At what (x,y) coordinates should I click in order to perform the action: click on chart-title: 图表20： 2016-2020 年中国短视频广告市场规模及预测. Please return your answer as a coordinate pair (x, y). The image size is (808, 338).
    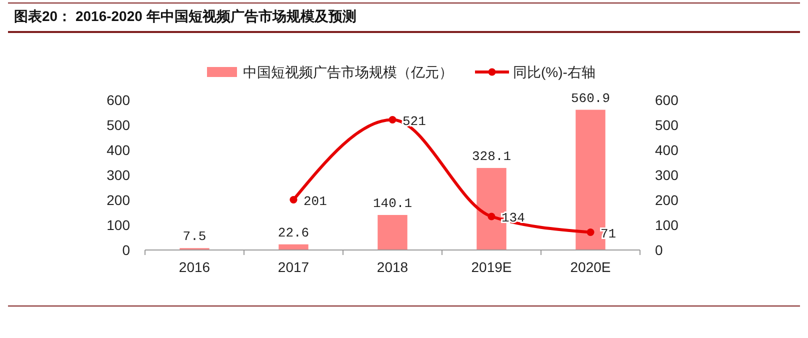
    Looking at the image, I should click on (185, 16).